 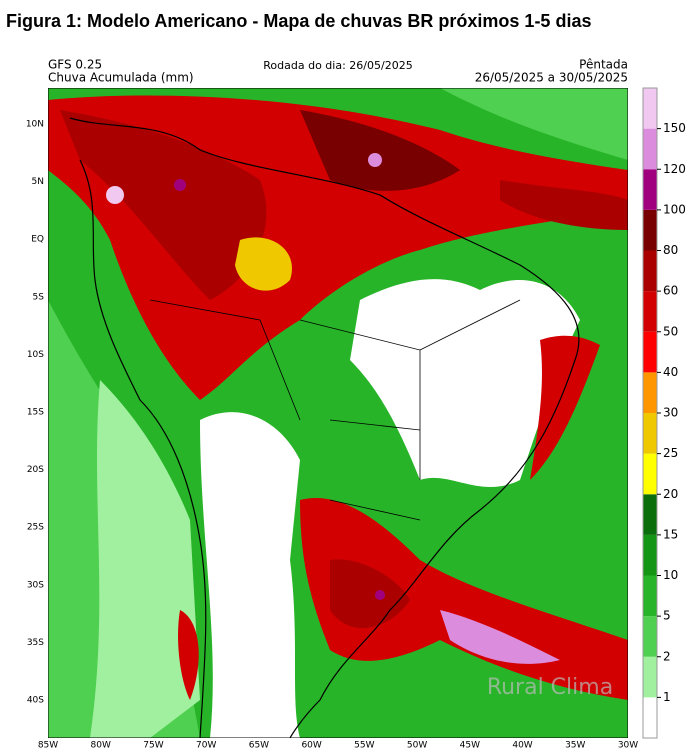 I want to click on lat-label: 15S, so click(x=35, y=413).